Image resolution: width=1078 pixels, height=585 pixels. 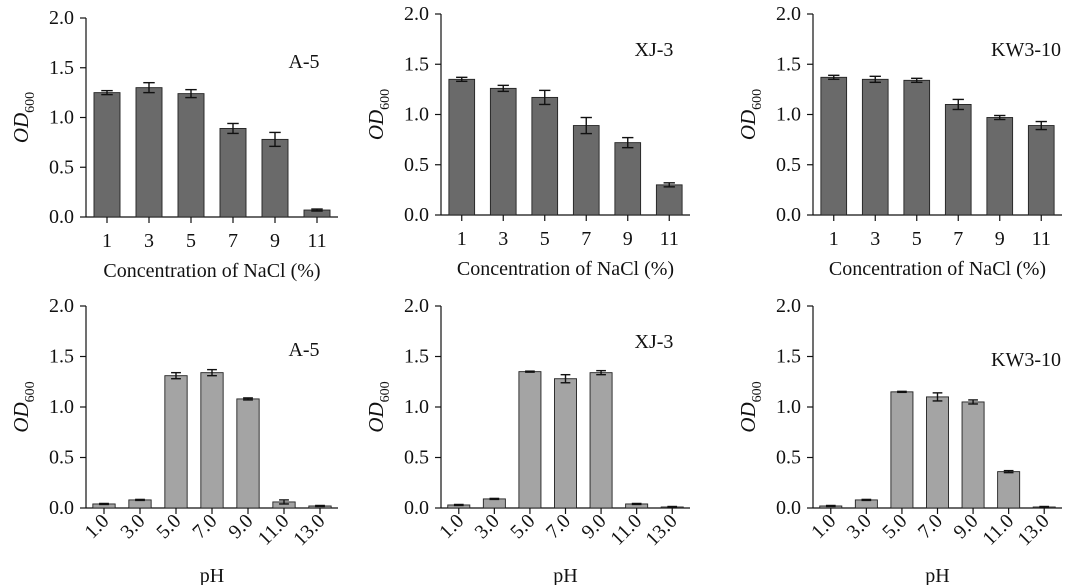 What do you see at coordinates (1026, 50) in the screenshot?
I see `panel-label: KW3-10` at bounding box center [1026, 50].